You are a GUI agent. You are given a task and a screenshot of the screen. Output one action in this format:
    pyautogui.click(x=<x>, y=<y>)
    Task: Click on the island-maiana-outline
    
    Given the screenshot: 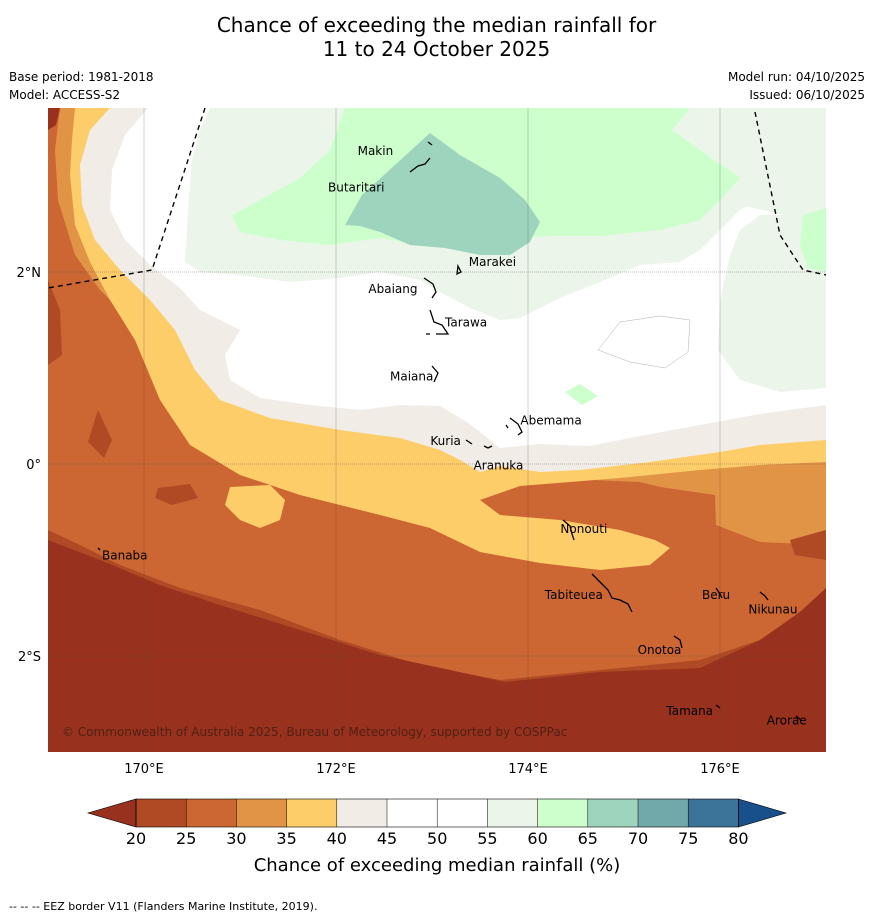 What is the action you would take?
    pyautogui.click(x=435, y=374)
    